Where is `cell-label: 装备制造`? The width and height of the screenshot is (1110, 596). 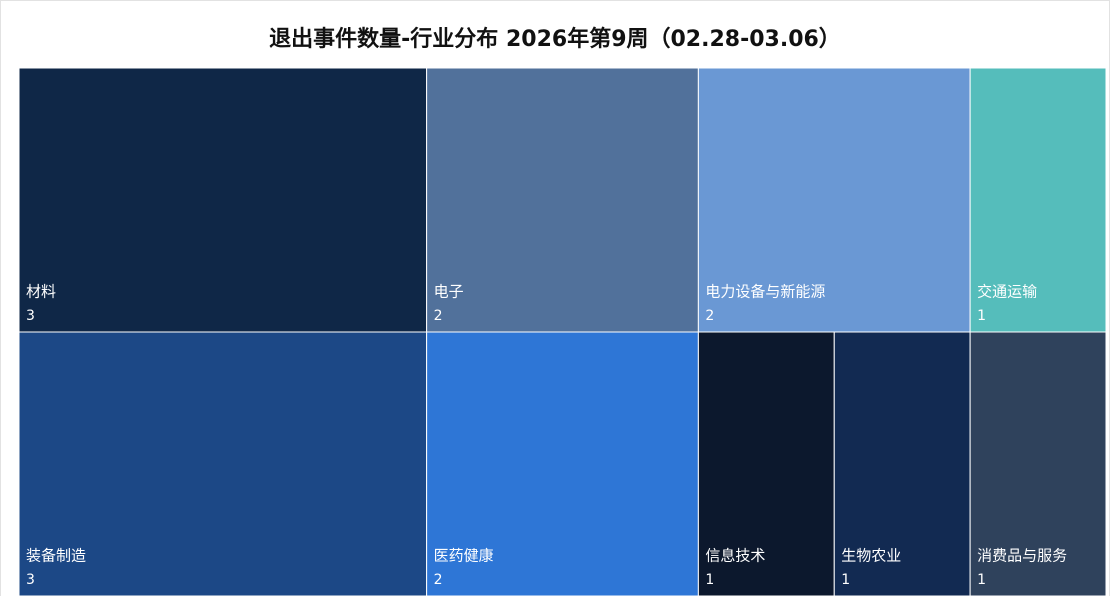 cell-label: 装备制造 is located at coordinates (56, 556).